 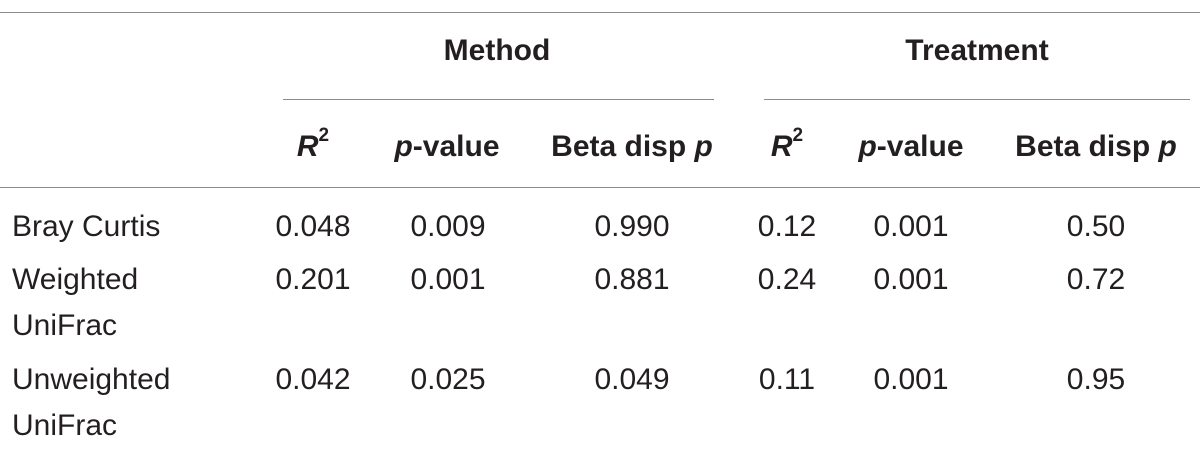 I want to click on col-header-treatment-pvalue: p-value, so click(x=910, y=147).